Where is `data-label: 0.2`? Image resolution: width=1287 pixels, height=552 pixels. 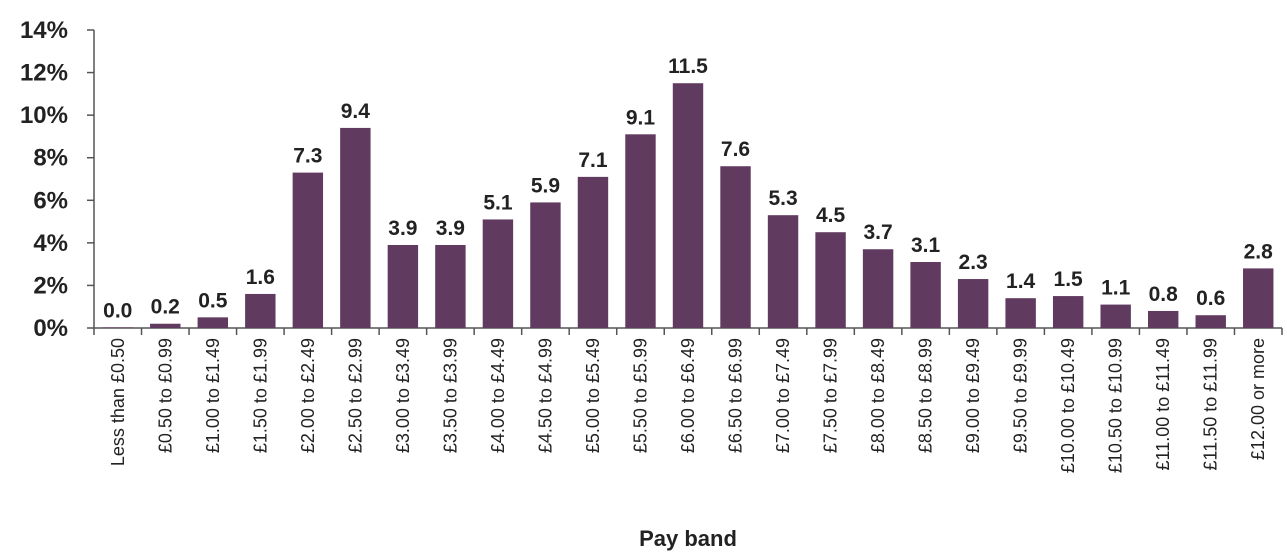
data-label: 0.2 is located at coordinates (165, 307).